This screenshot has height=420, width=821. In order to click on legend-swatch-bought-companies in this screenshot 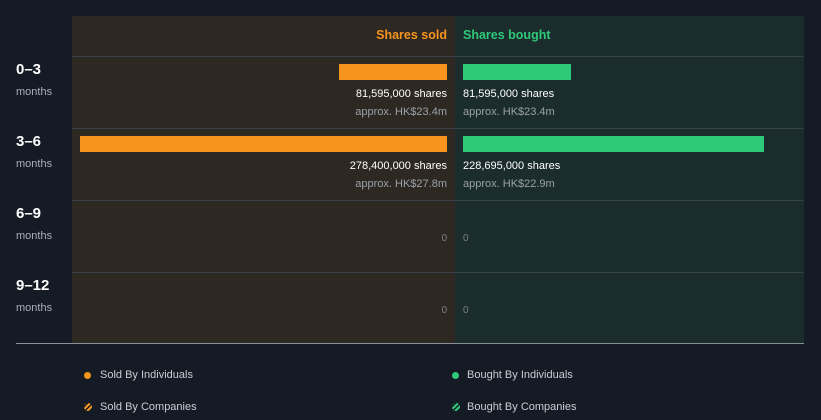, I will do `click(456, 407)`.